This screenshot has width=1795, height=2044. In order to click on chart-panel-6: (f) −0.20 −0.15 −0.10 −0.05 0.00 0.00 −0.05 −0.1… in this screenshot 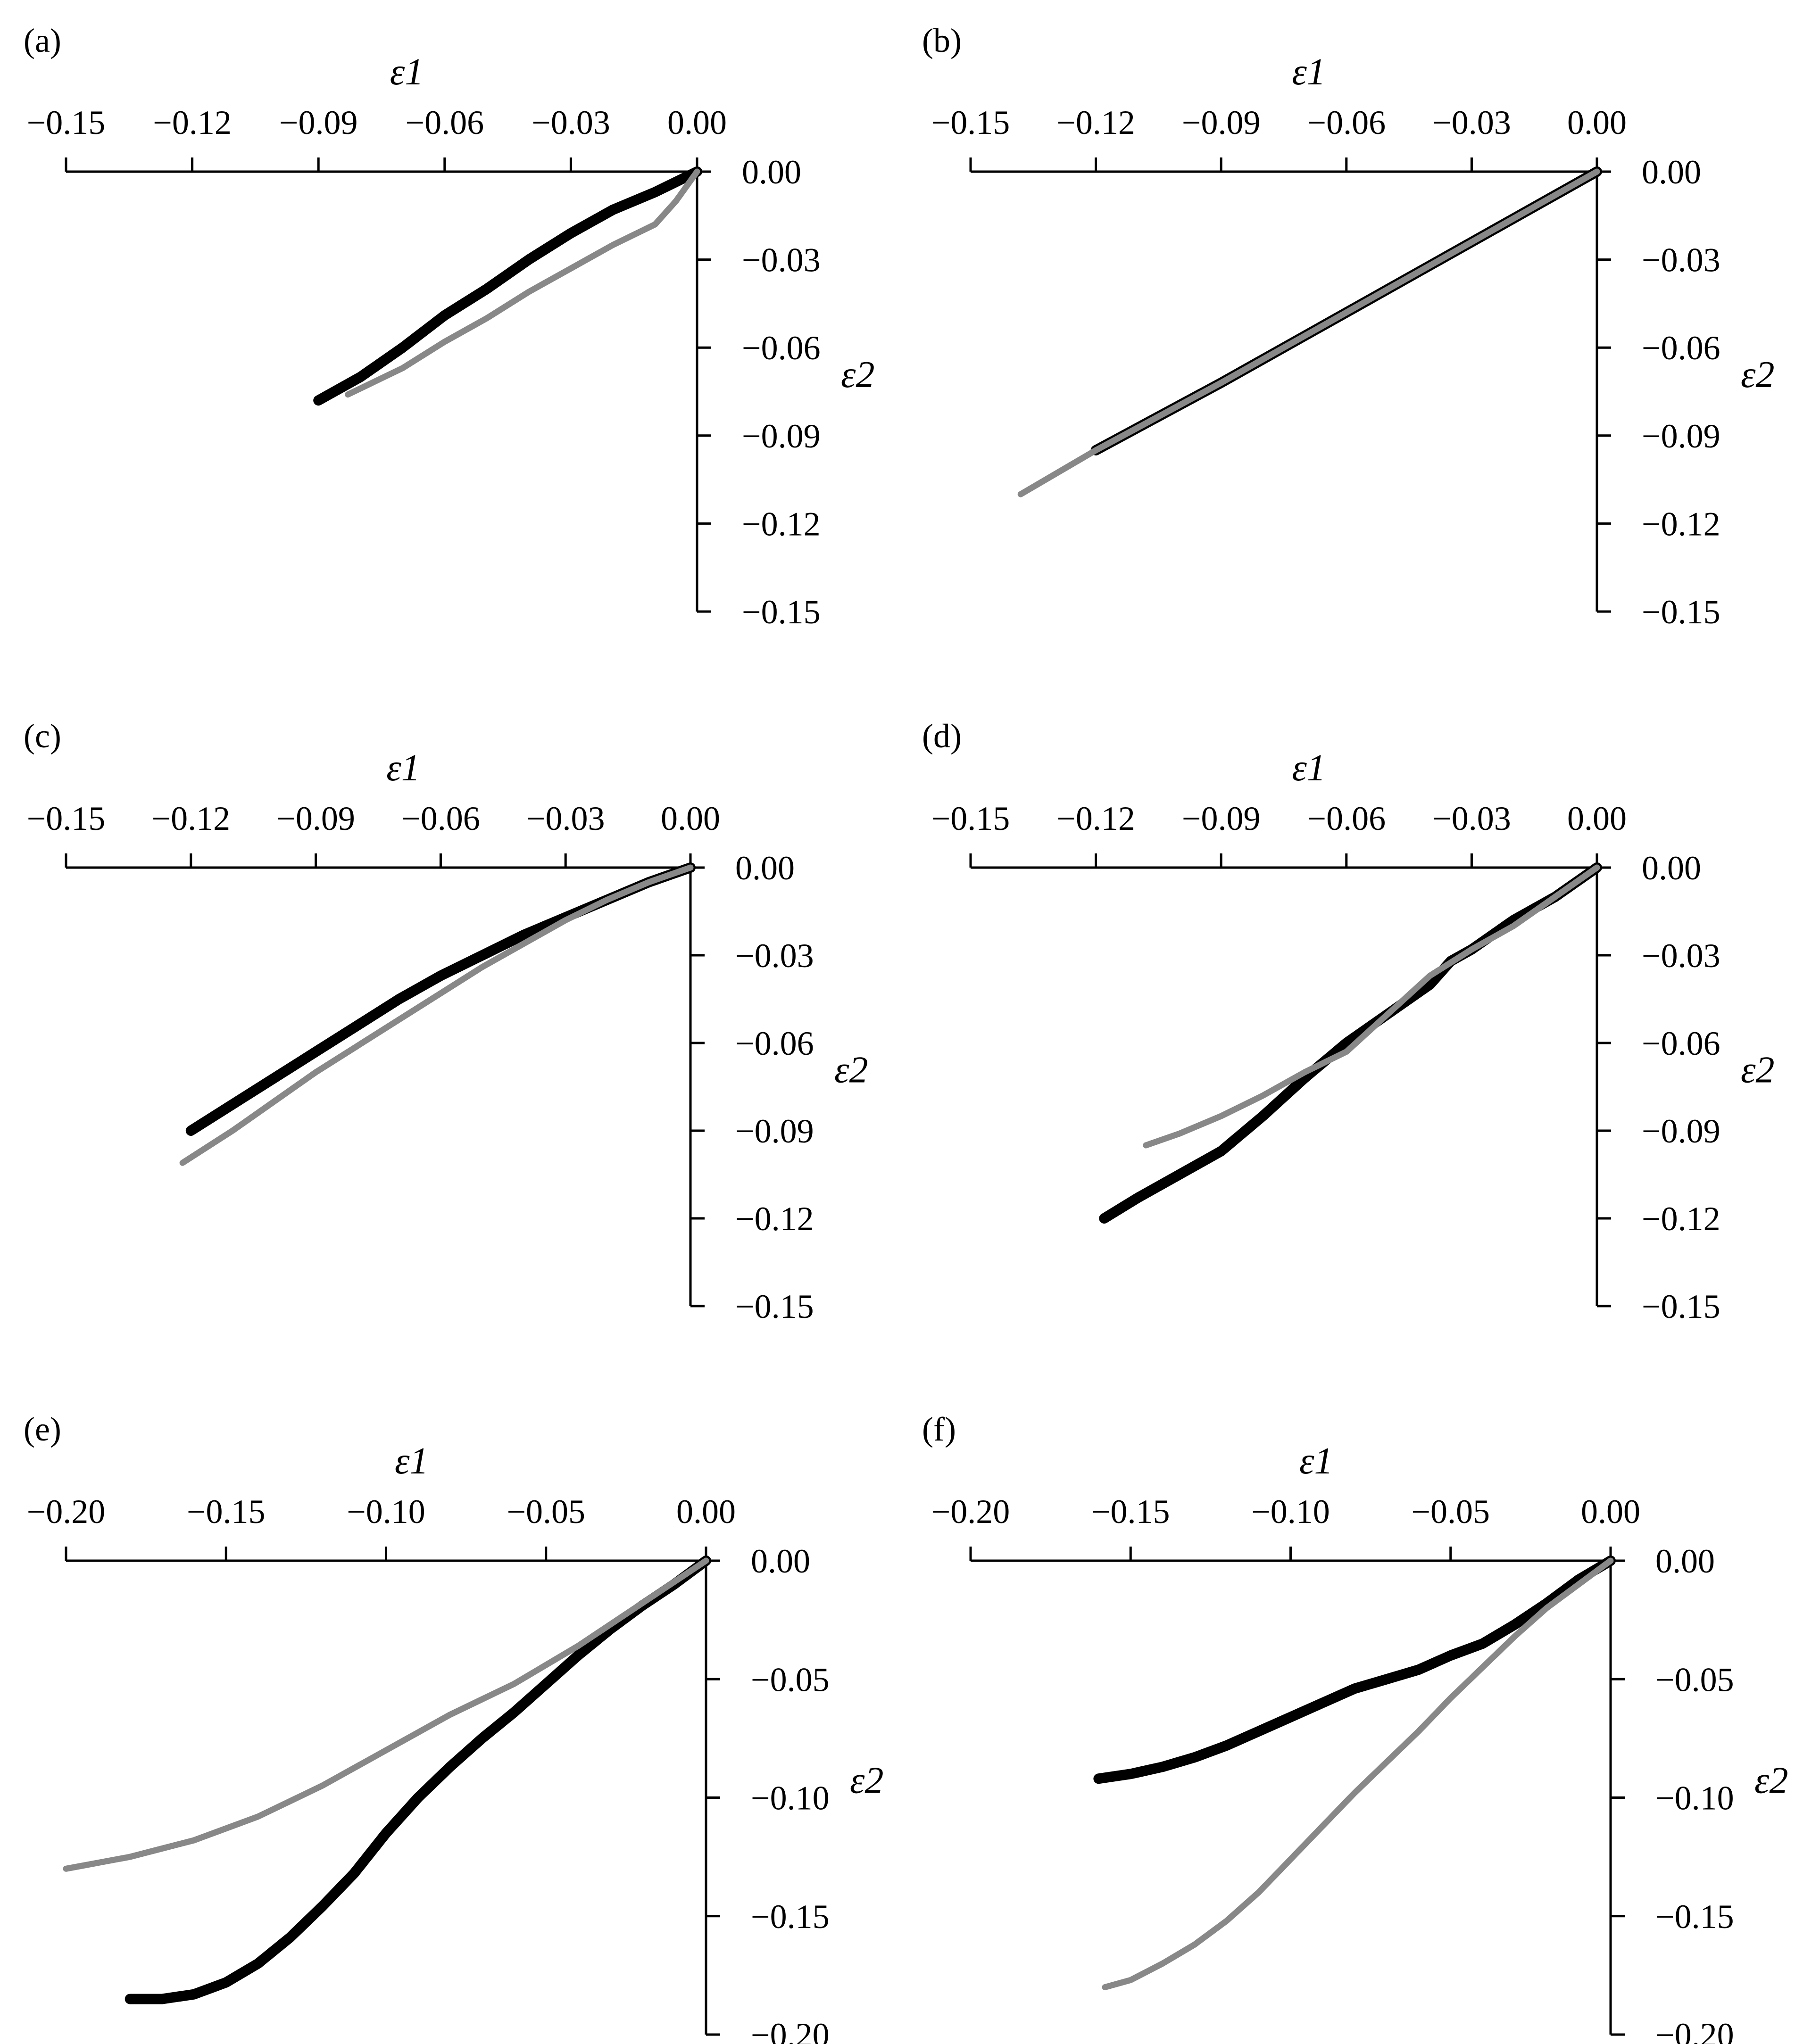, I will do `click(1355, 1727)`.